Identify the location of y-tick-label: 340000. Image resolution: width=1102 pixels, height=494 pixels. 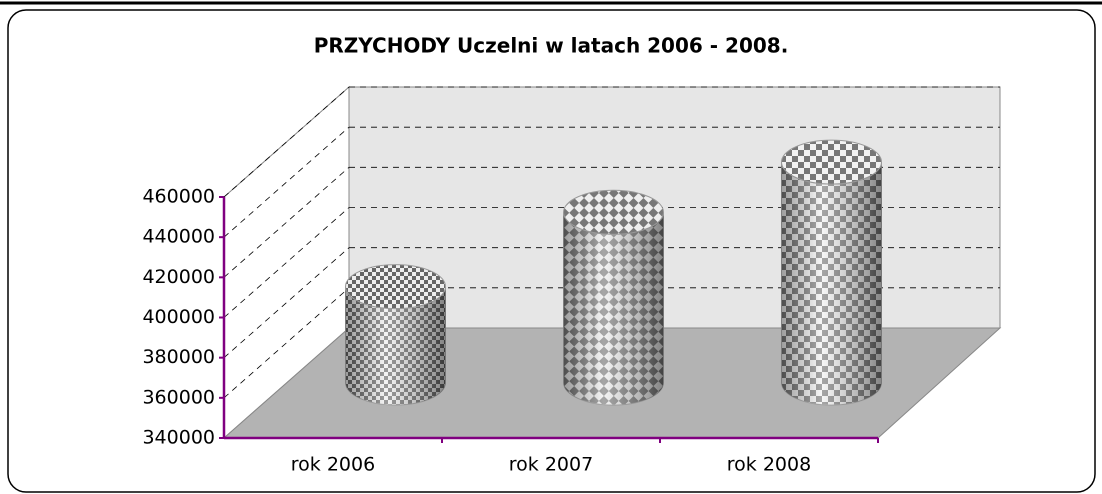
(178, 438).